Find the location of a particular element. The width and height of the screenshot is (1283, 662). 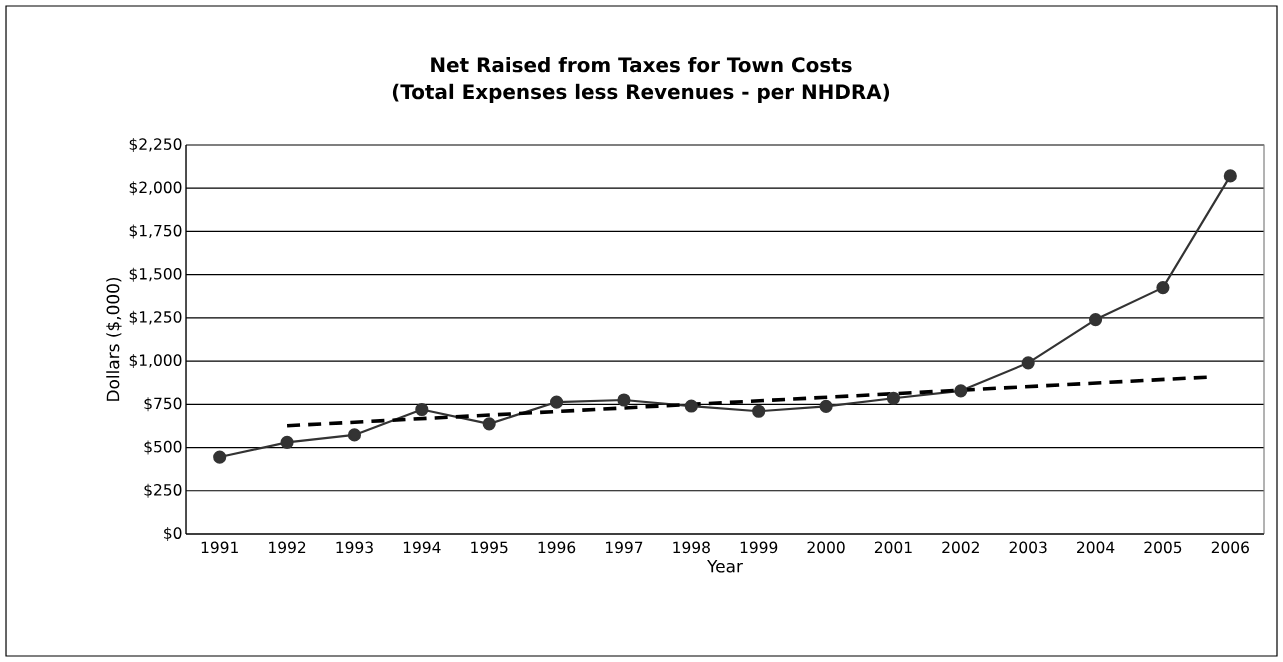

y-tick-label: $1,000 is located at coordinates (155, 361).